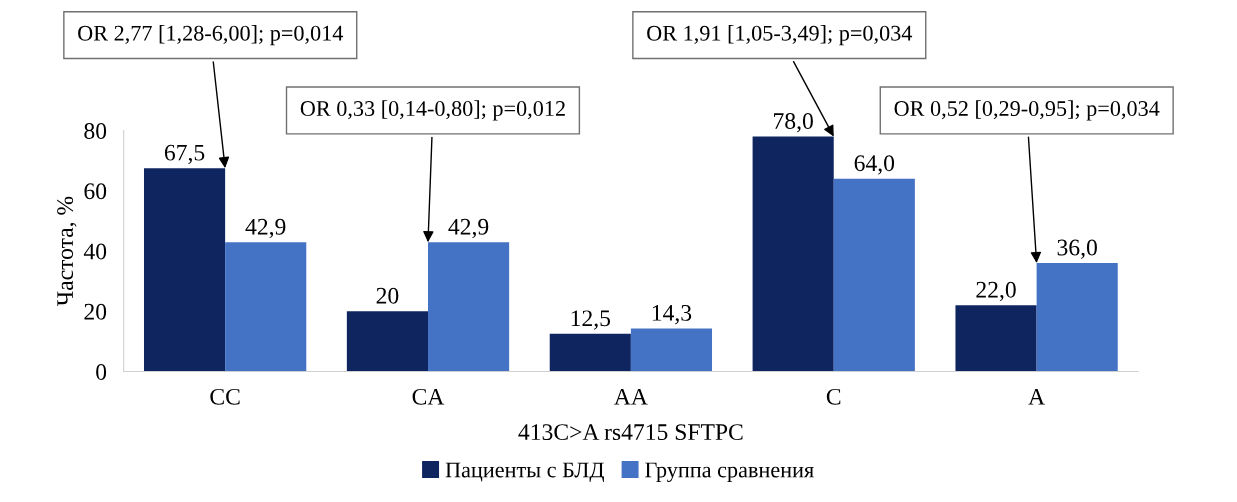  I want to click on legend-label: Группа сравнения, so click(729, 472).